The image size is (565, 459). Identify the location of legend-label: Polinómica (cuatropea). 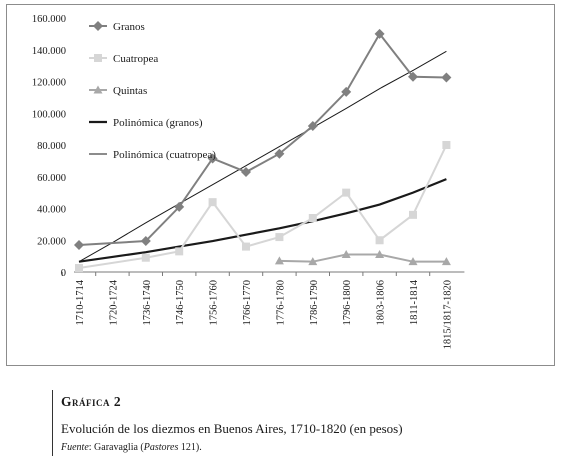
(164, 155).